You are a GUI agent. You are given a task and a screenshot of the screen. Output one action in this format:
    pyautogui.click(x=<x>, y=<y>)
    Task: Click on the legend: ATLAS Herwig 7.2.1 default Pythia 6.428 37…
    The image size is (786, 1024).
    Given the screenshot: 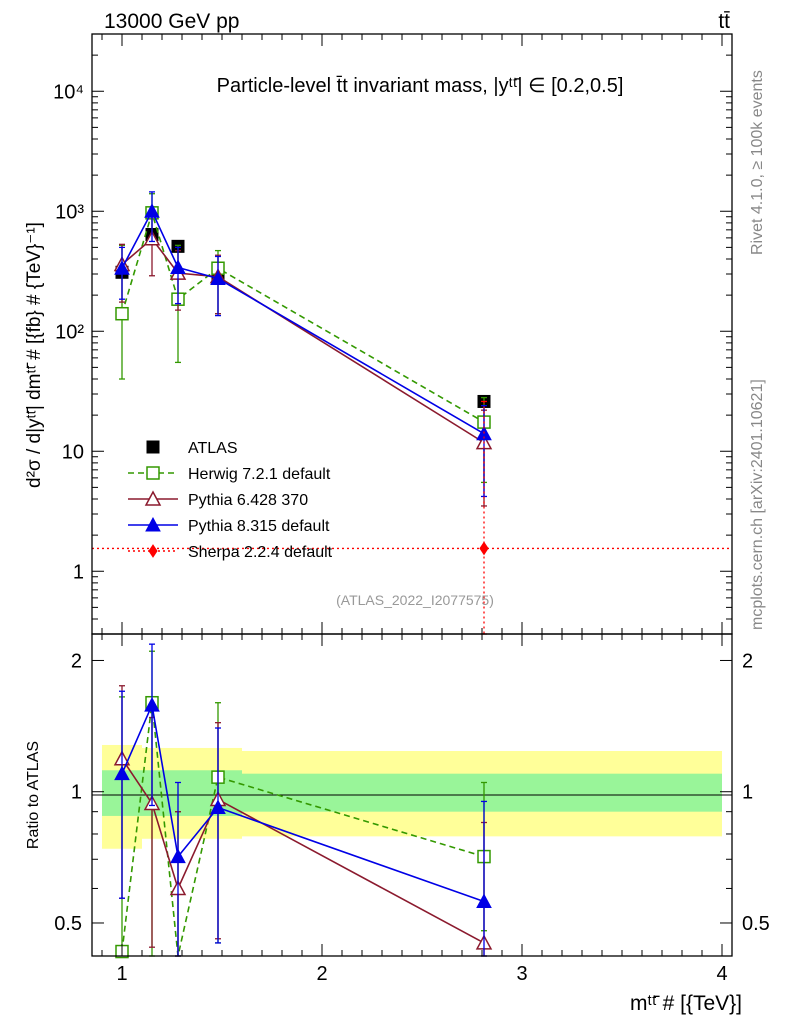 What is the action you would take?
    pyautogui.click(x=230, y=500)
    